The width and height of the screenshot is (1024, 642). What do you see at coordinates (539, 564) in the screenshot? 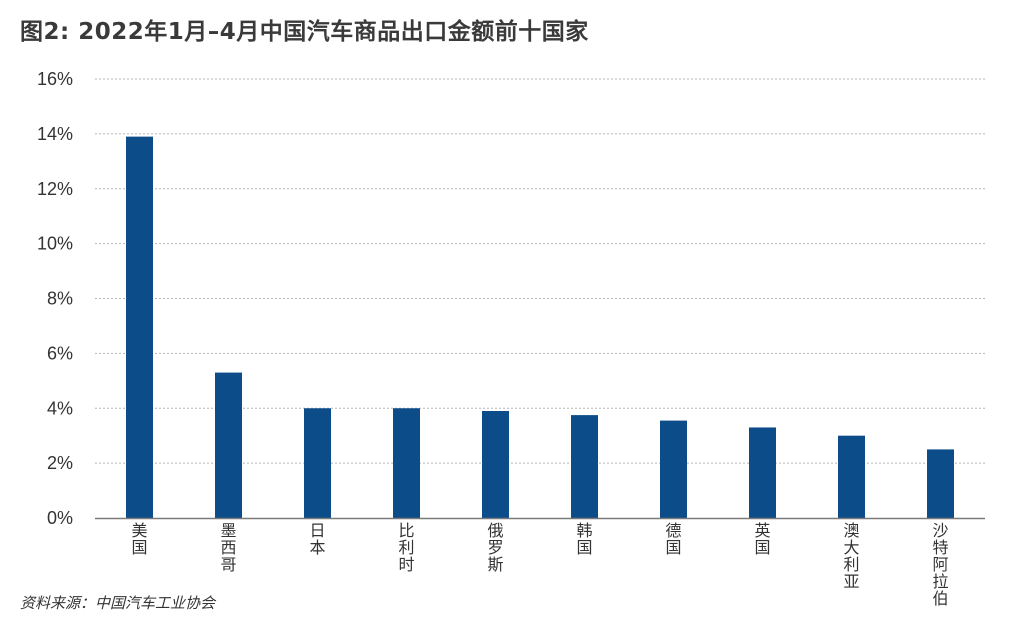
I see `x-axis-ticks: 美国 墨西哥 日本 比利时 俄罗斯 韩国 德国 英国 澳大利亚 沙特阿拉伯` at bounding box center [539, 564].